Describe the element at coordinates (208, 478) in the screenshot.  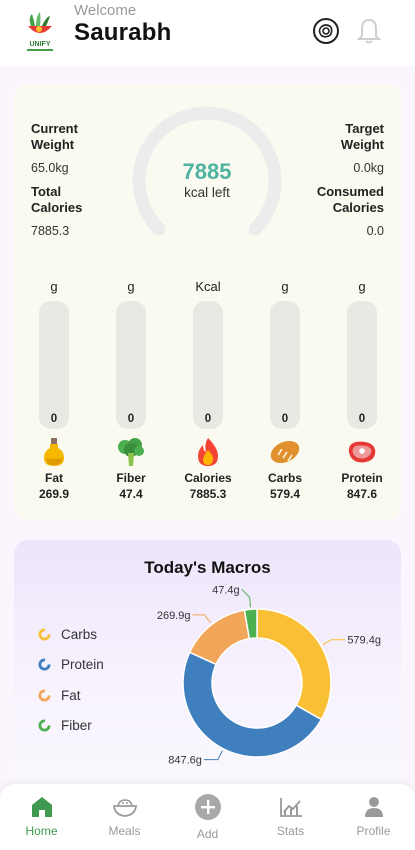
I see `macro-name: Calories` at that location.